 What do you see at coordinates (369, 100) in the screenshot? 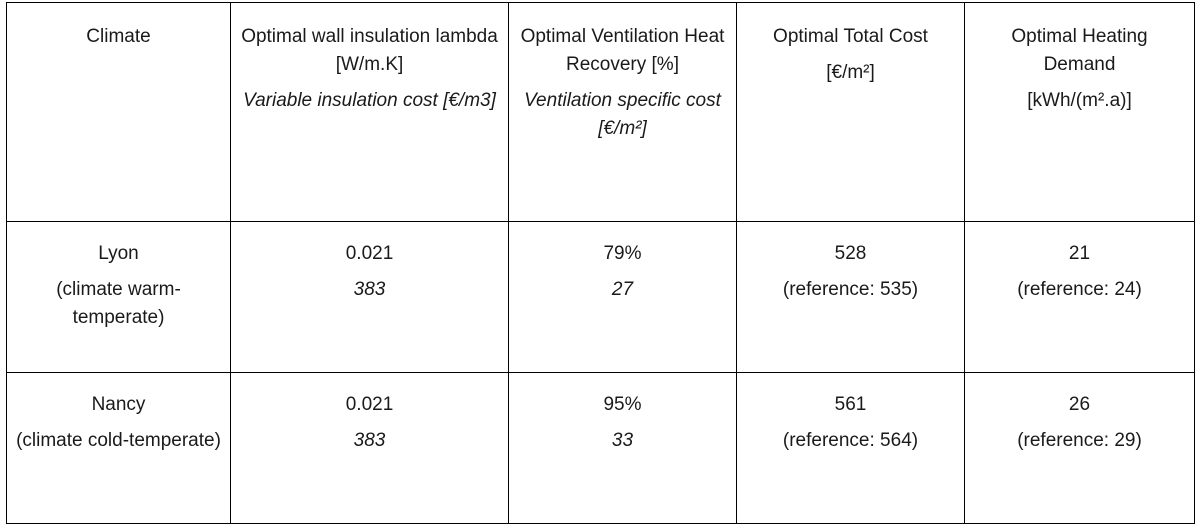
I see `header-insulation-sub: Variable insulation cost [€/m3]` at bounding box center [369, 100].